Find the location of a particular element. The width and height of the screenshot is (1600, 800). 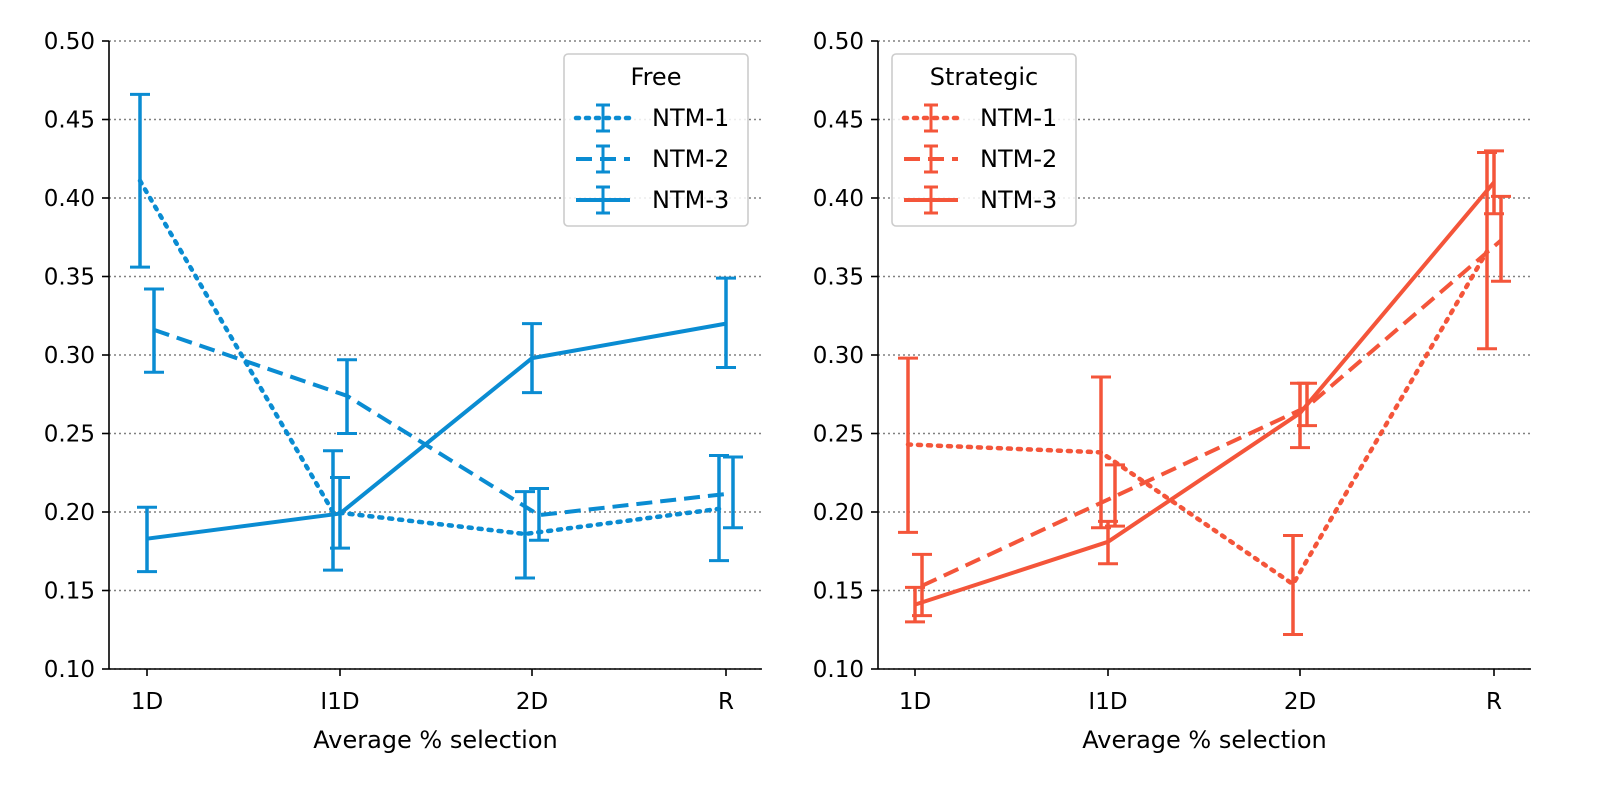

legend: Strategic NTM-1 NTM-2 NTM-3 is located at coordinates (984, 140).